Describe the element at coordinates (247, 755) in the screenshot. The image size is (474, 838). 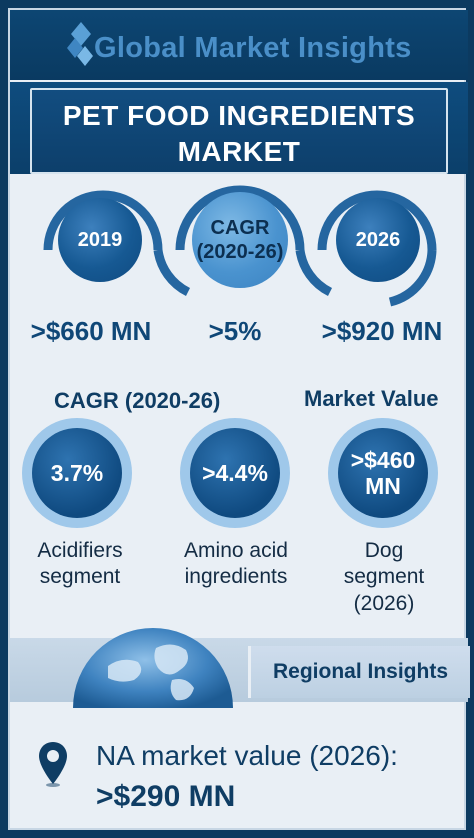
I see `na-market-value-label: NA market value (2026):` at that location.